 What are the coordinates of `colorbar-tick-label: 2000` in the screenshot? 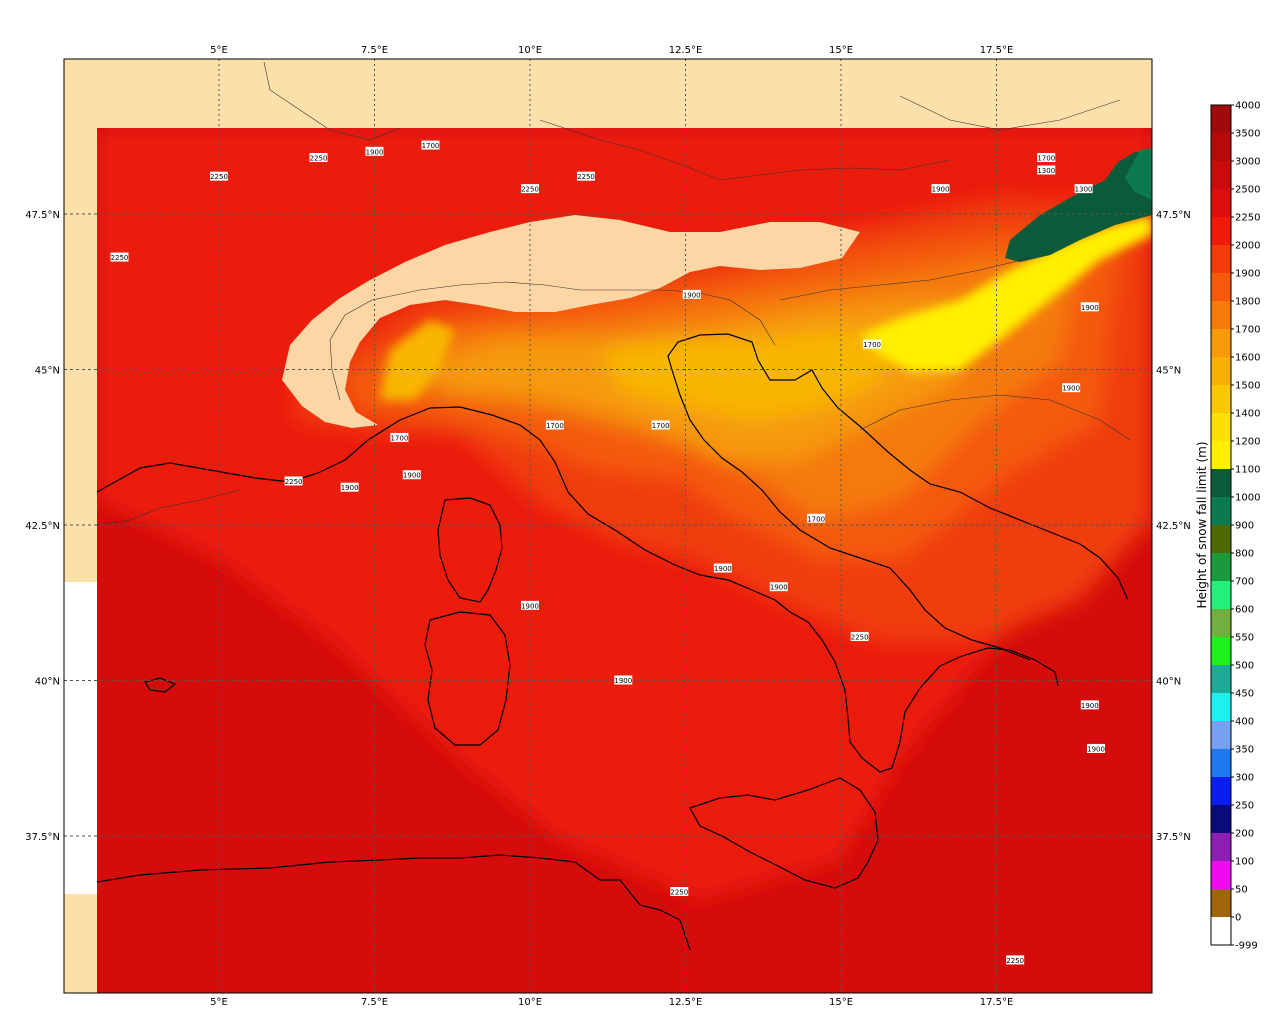 It's located at (1247, 246).